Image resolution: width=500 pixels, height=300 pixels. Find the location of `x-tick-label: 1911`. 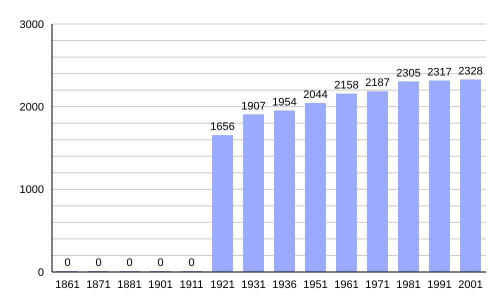

x-tick-label: 1911 is located at coordinates (192, 284).